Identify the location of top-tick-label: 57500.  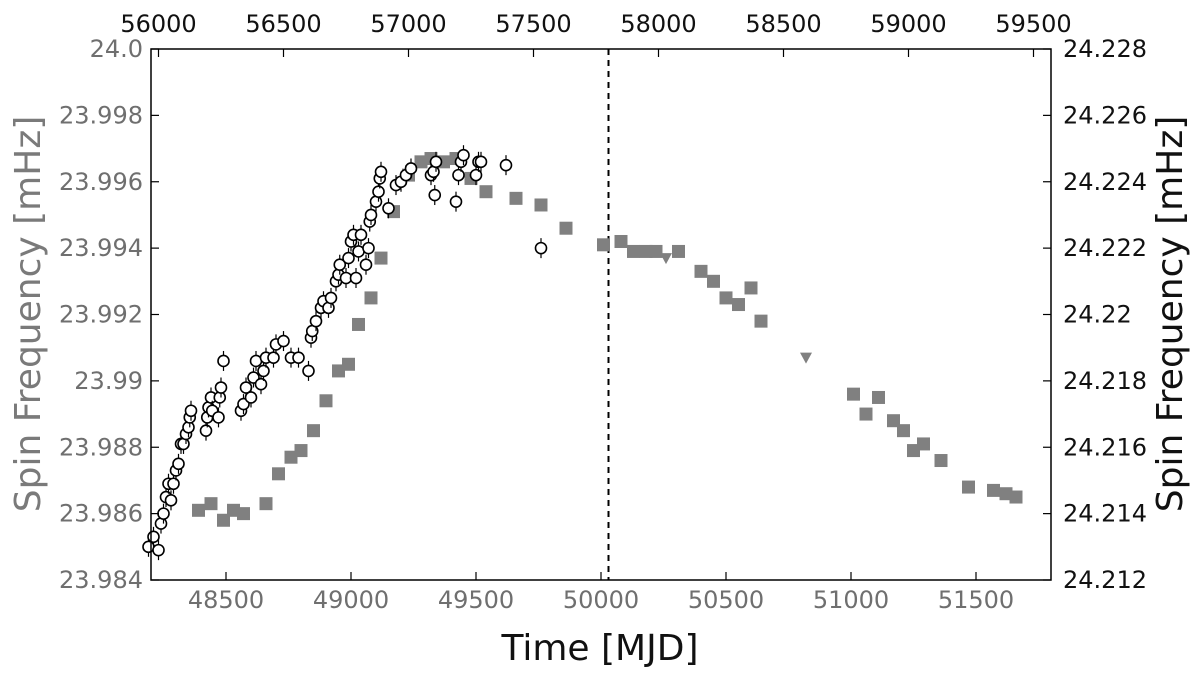
(533, 24).